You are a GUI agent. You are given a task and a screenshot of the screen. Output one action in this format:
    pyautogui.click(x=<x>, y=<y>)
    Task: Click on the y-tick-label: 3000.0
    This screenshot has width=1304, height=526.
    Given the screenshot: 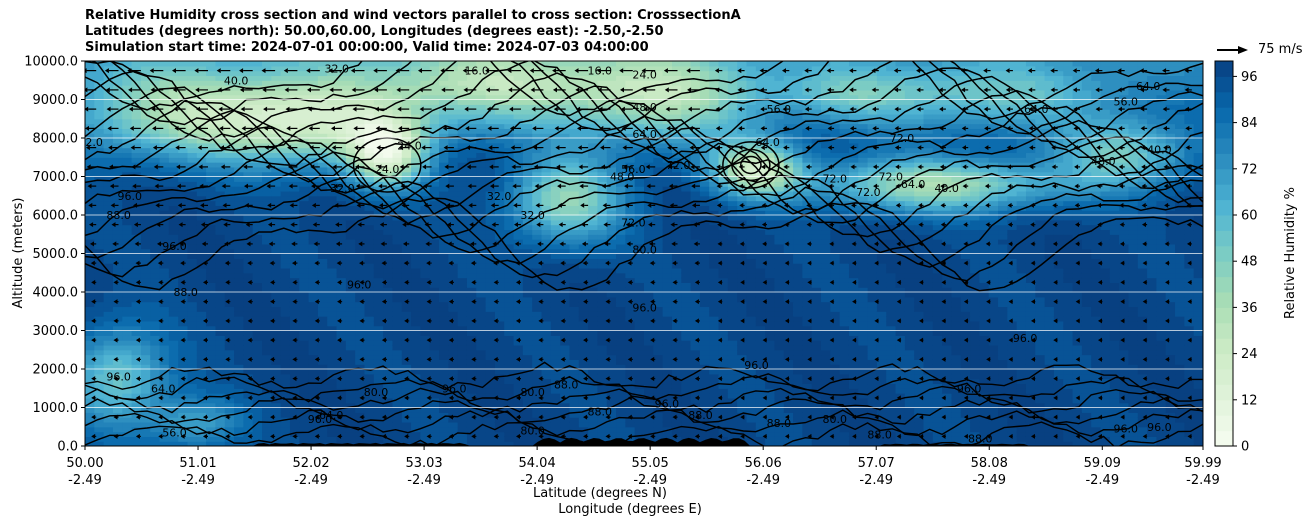 What is the action you would take?
    pyautogui.click(x=56, y=331)
    